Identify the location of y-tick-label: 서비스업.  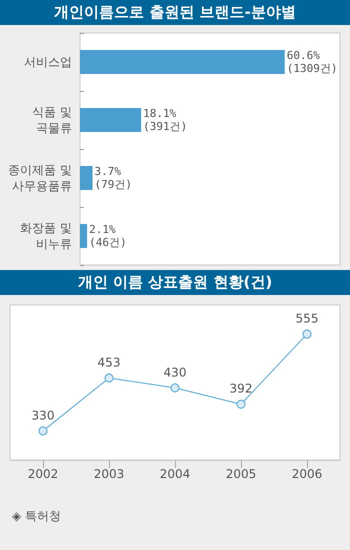
(48, 62).